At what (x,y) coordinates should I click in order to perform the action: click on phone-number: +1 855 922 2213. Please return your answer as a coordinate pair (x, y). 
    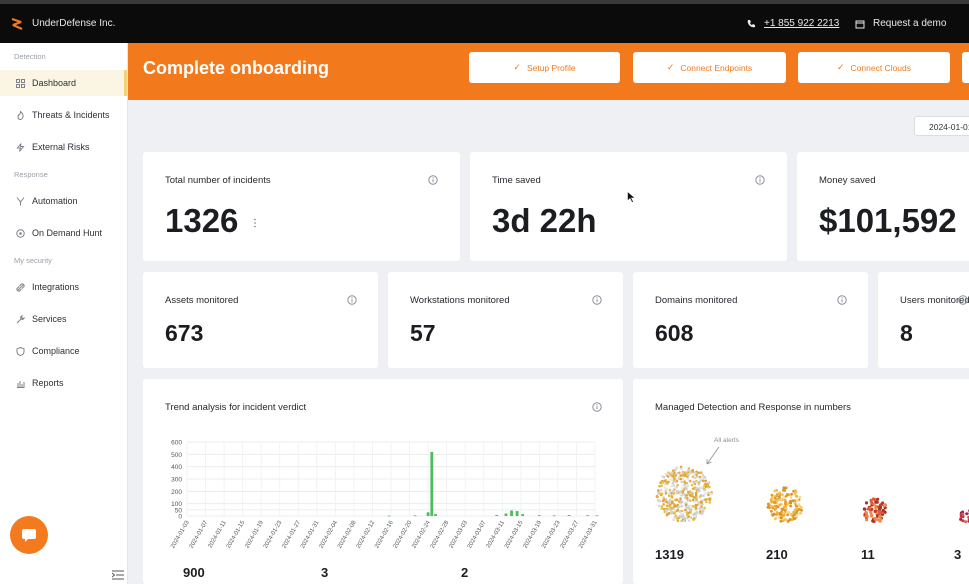
    Looking at the image, I should click on (802, 23).